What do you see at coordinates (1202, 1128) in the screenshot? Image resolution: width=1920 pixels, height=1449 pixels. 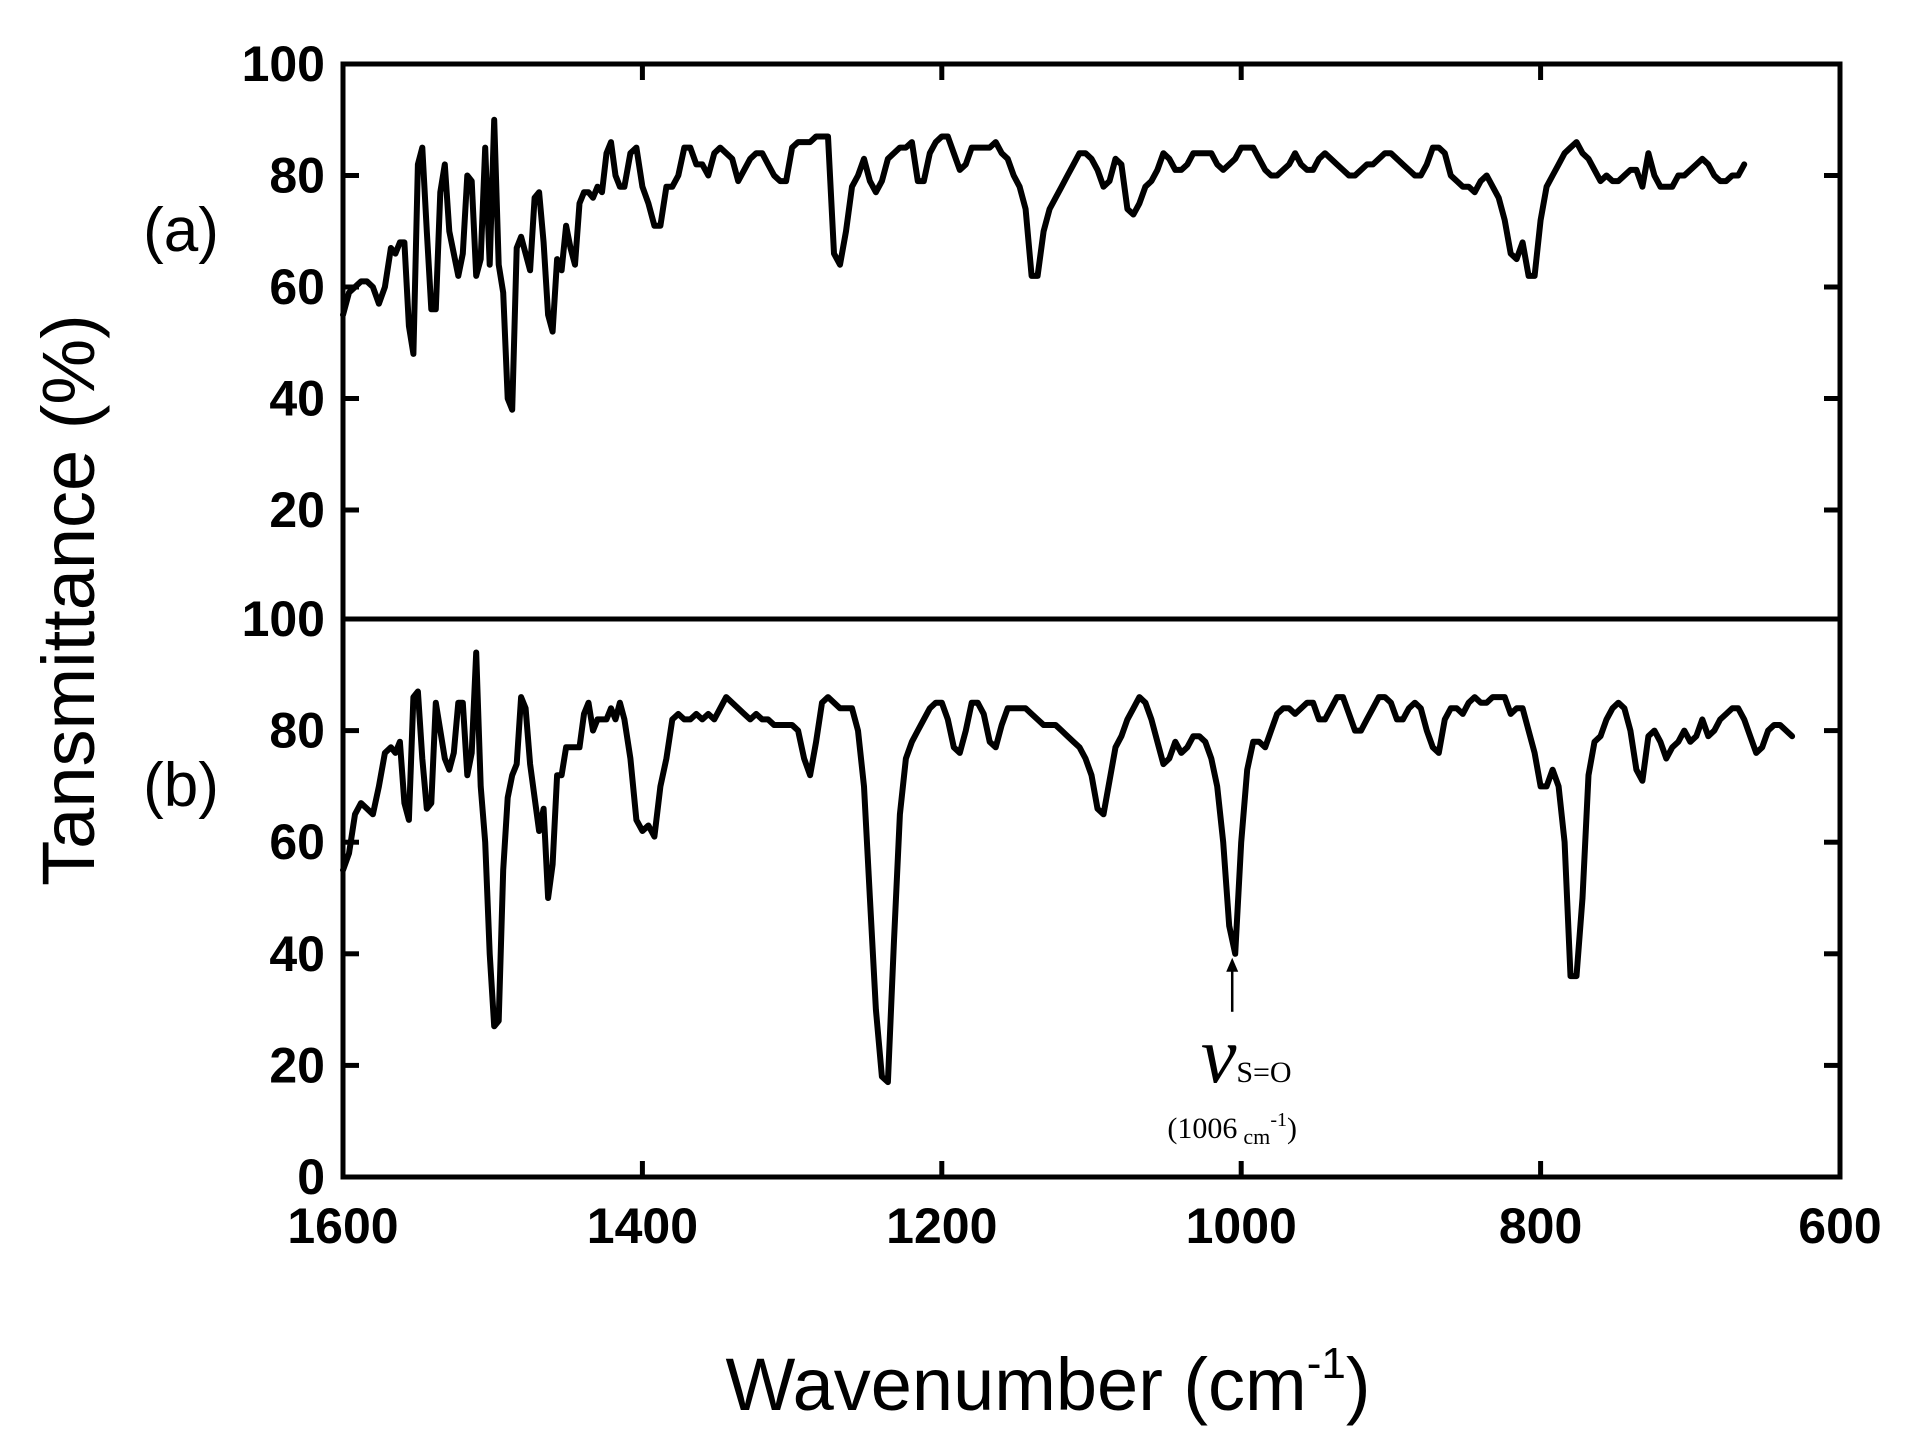 I see `annotation-position-value: (1006` at bounding box center [1202, 1128].